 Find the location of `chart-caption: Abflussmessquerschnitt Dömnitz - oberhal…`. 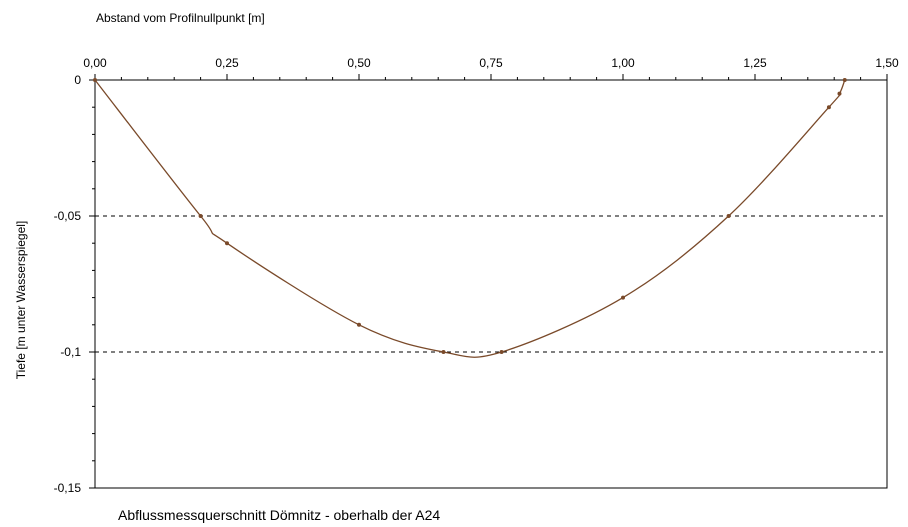

chart-caption: Abflussmessquerschnitt Dömnitz - oberhal… is located at coordinates (279, 515).